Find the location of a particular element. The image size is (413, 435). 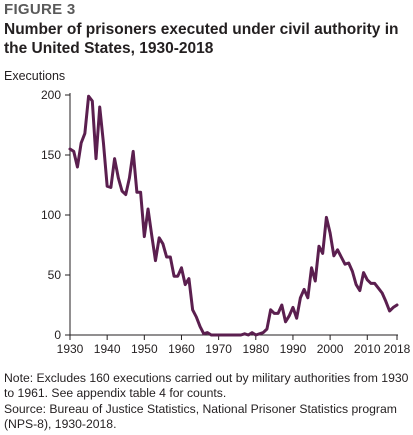

y-tick-label: 200 is located at coordinates (51, 95).